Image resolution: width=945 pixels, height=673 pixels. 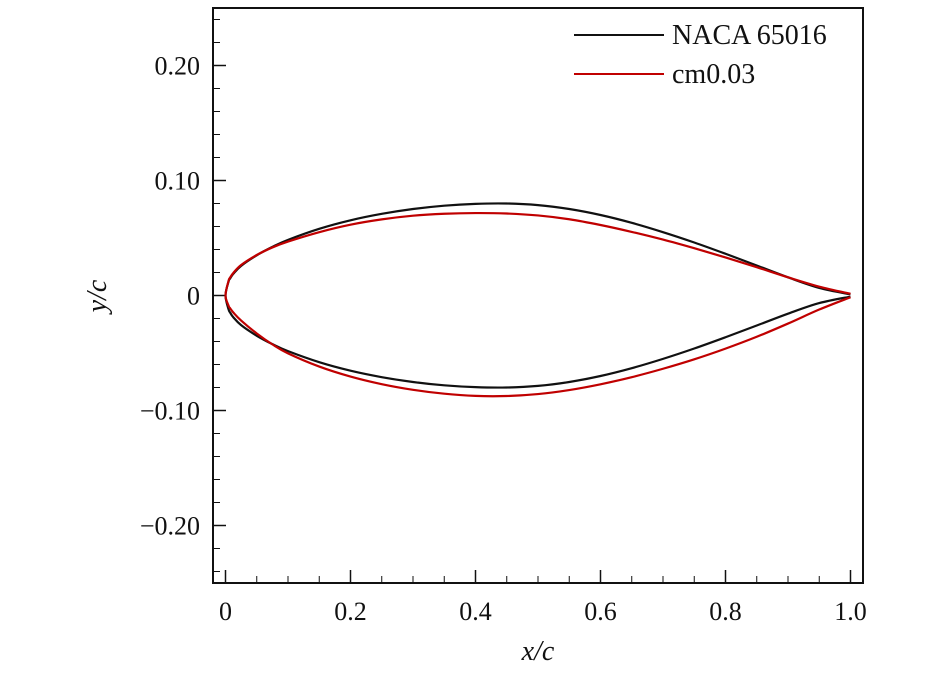 I want to click on x-tick-labels: 0 0.2 0.4 0.6 0.8 1.0, so click(x=543, y=611).